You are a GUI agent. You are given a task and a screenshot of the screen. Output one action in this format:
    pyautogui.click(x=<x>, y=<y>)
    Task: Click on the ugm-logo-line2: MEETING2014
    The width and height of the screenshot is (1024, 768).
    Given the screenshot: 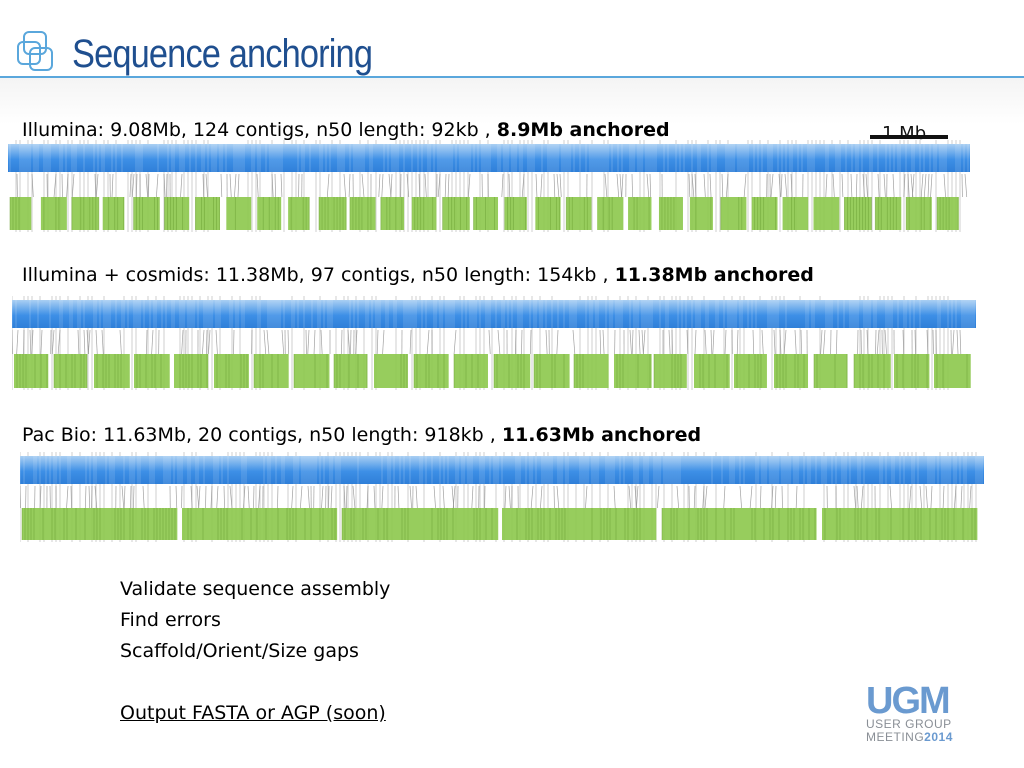 What is the action you would take?
    pyautogui.click(x=909, y=737)
    